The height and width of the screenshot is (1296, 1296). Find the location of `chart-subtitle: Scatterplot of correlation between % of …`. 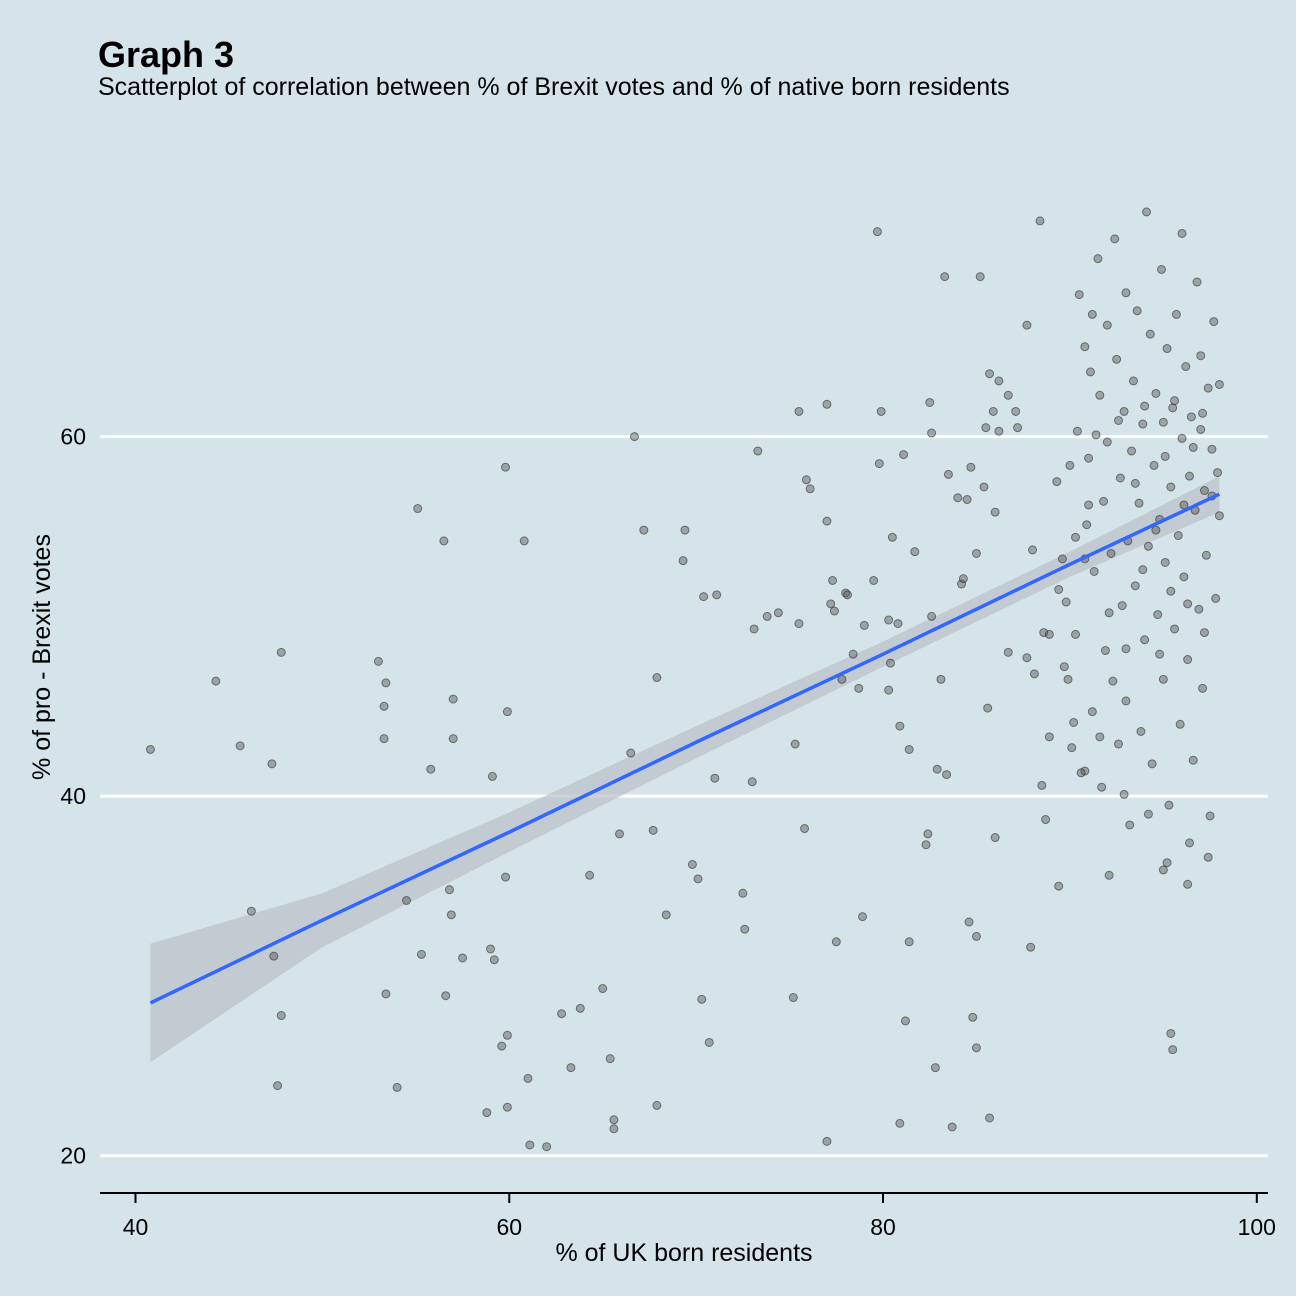

chart-subtitle: Scatterplot of correlation between % of … is located at coordinates (554, 87).